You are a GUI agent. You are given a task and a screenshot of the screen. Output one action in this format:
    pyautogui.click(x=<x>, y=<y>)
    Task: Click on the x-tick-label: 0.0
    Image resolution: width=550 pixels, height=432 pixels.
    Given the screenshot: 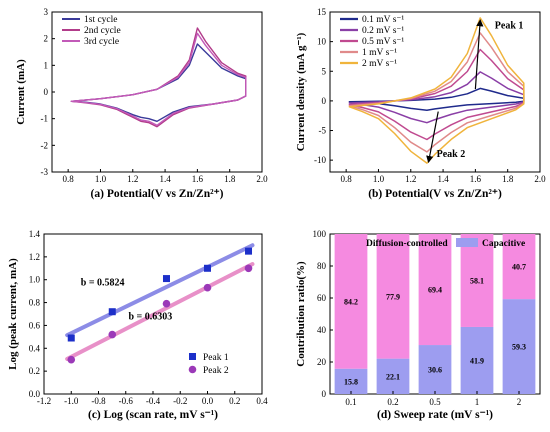 What is the action you would take?
    pyautogui.click(x=208, y=401)
    